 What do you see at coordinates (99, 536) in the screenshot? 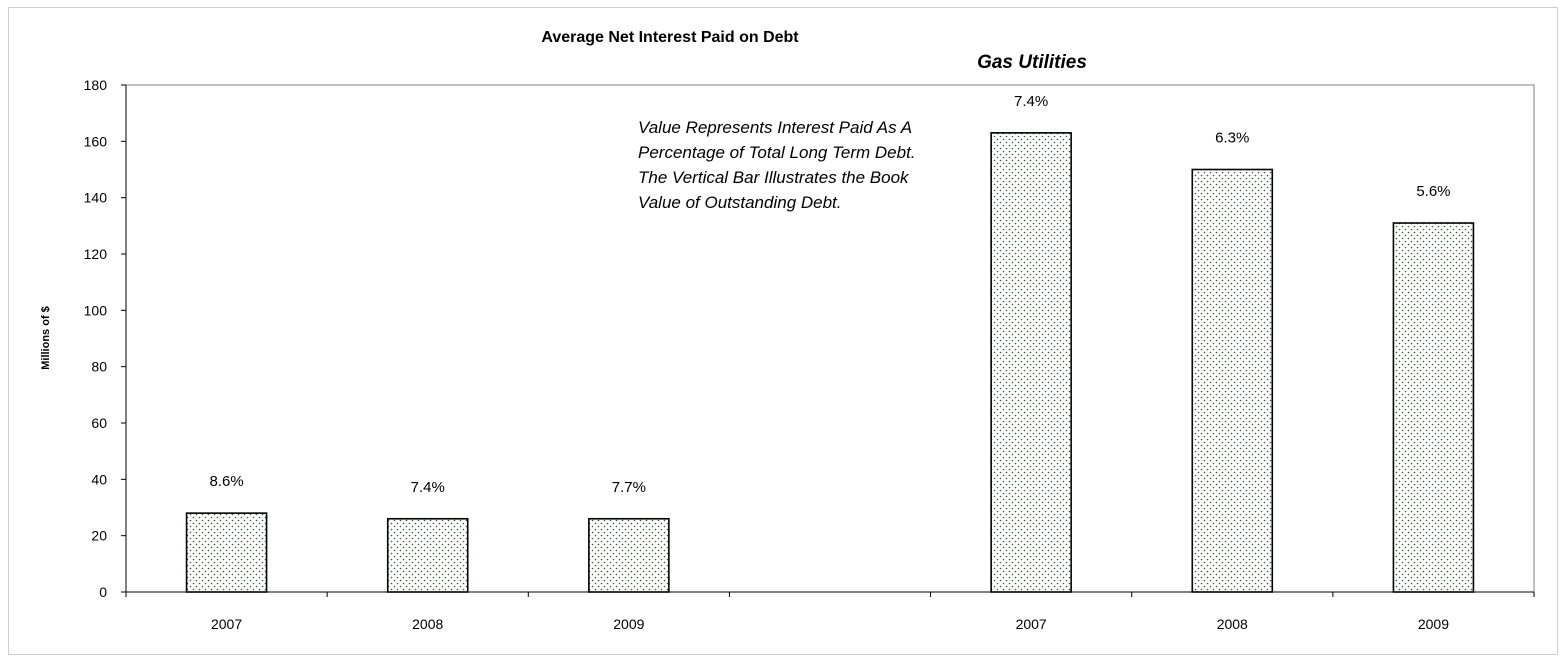
I see `y-tick-label: 20` at bounding box center [99, 536].